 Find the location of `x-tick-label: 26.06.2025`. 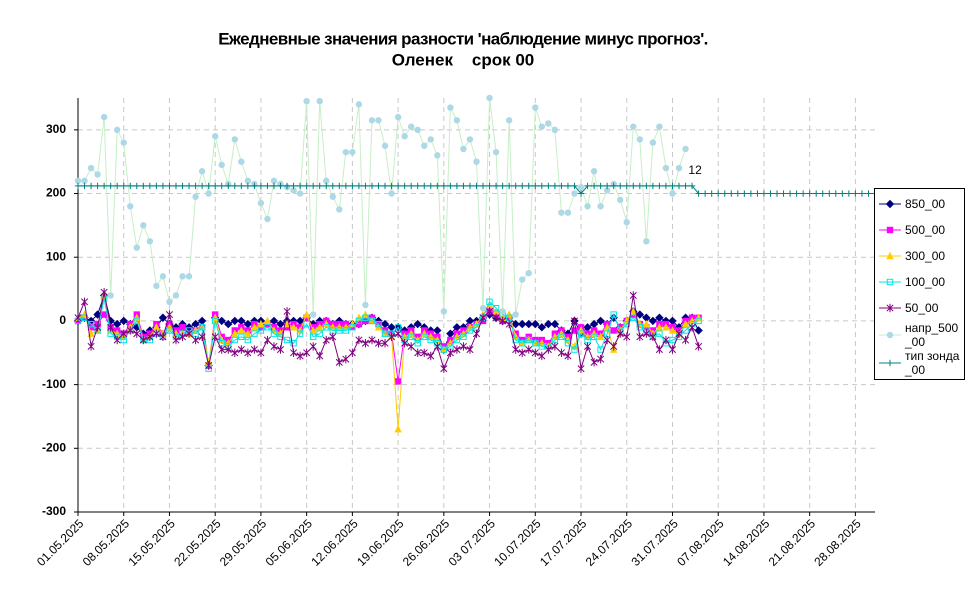

x-tick-label: 26.06.2025 is located at coordinates (426, 542).